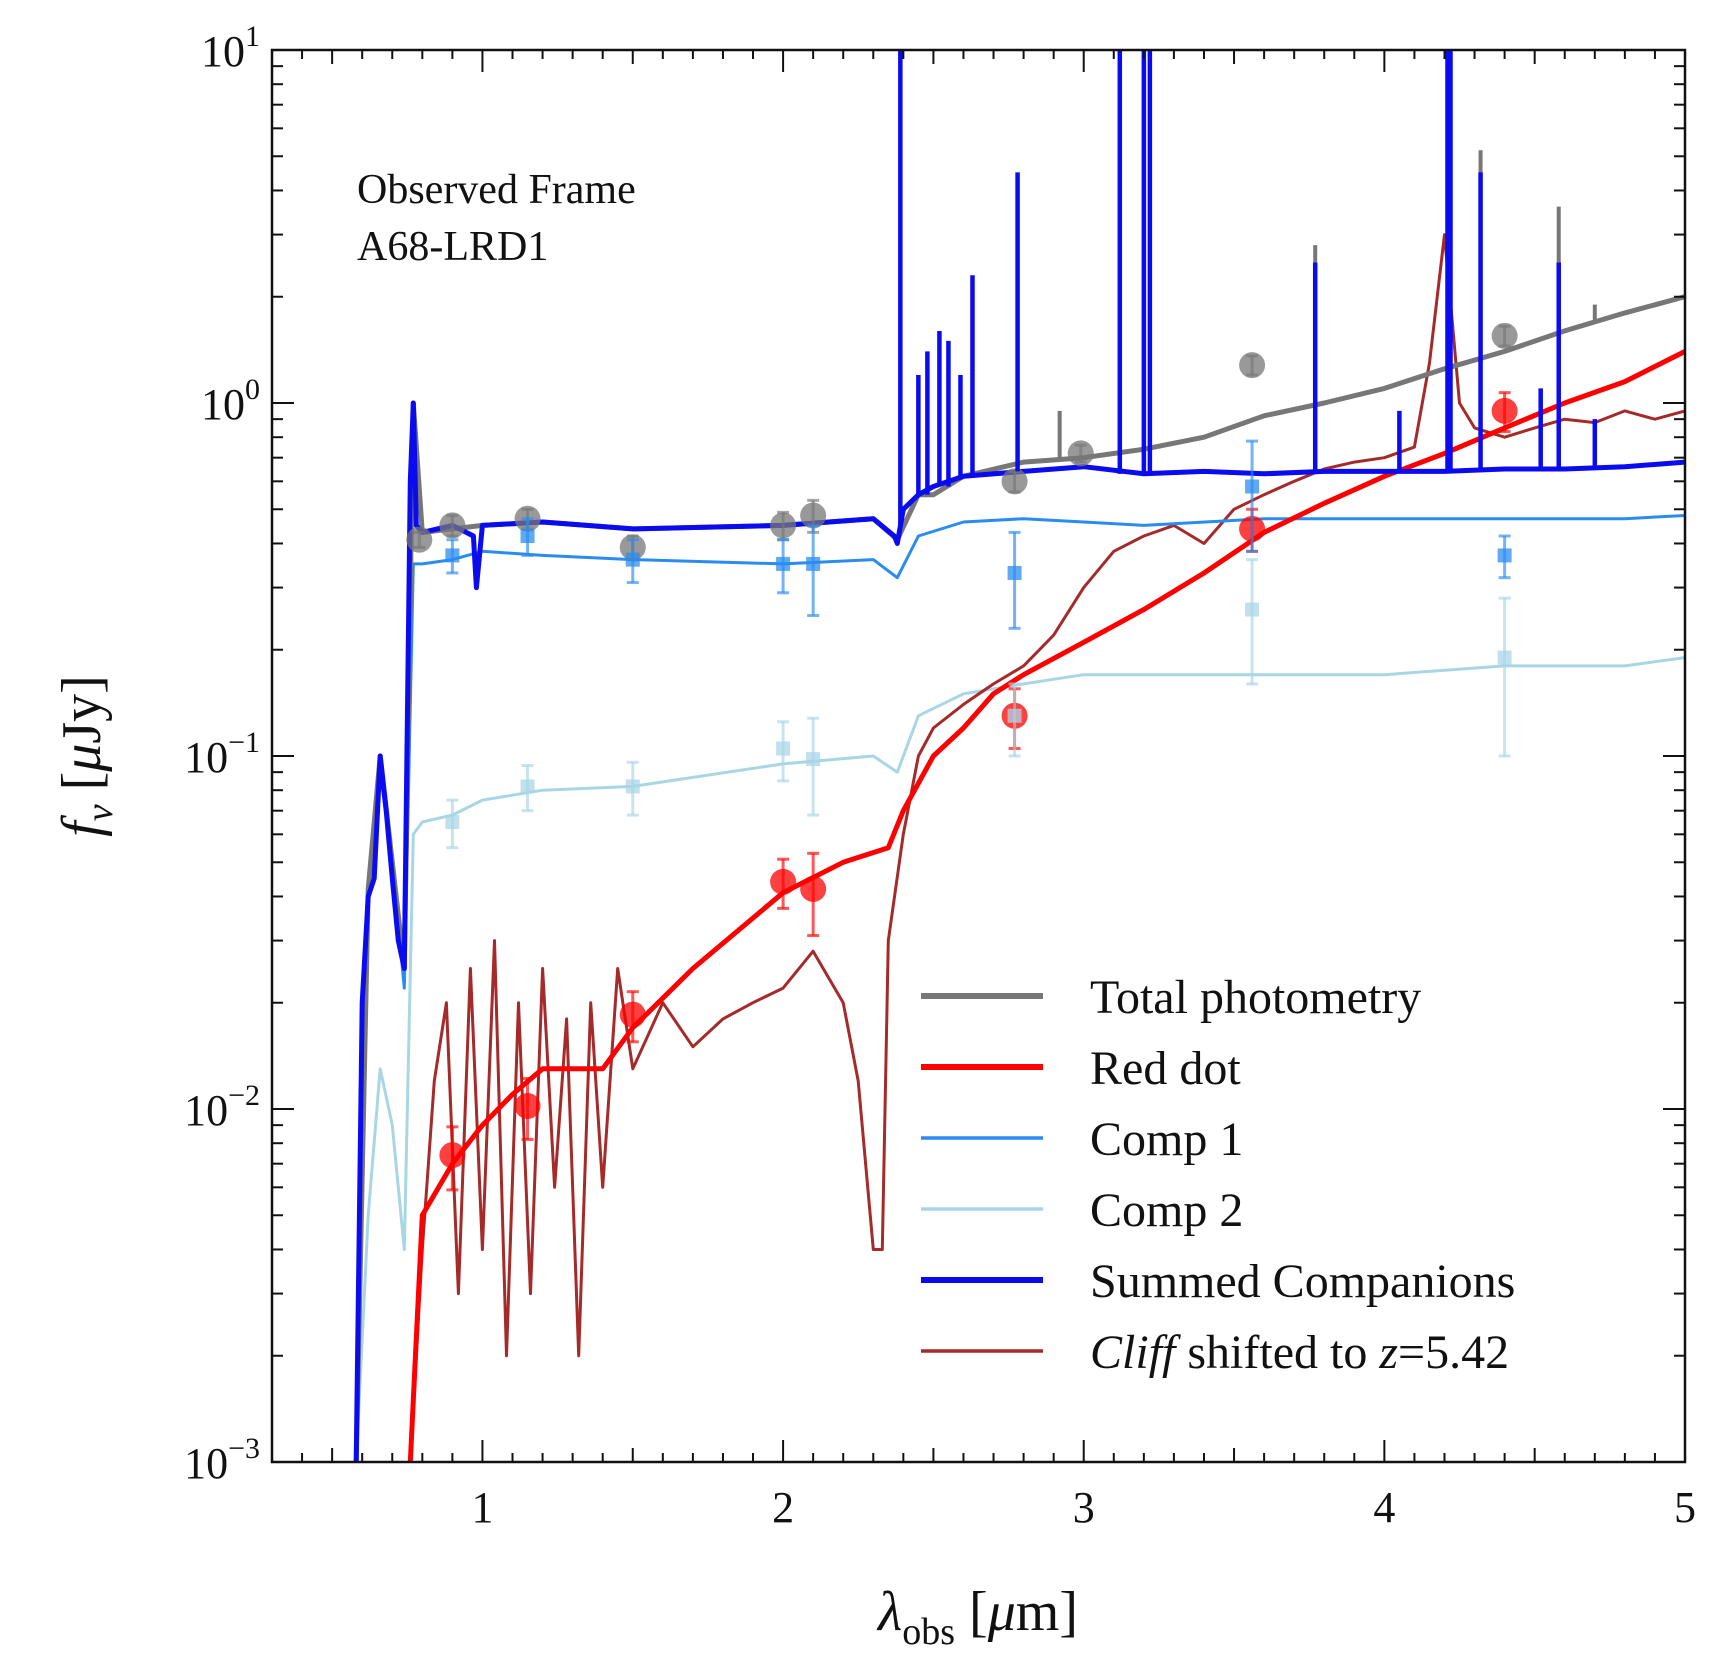 Image resolution: width=1720 pixels, height=1667 pixels. What do you see at coordinates (230, 401) in the screenshot?
I see `y-tick-label: 10⁰` at bounding box center [230, 401].